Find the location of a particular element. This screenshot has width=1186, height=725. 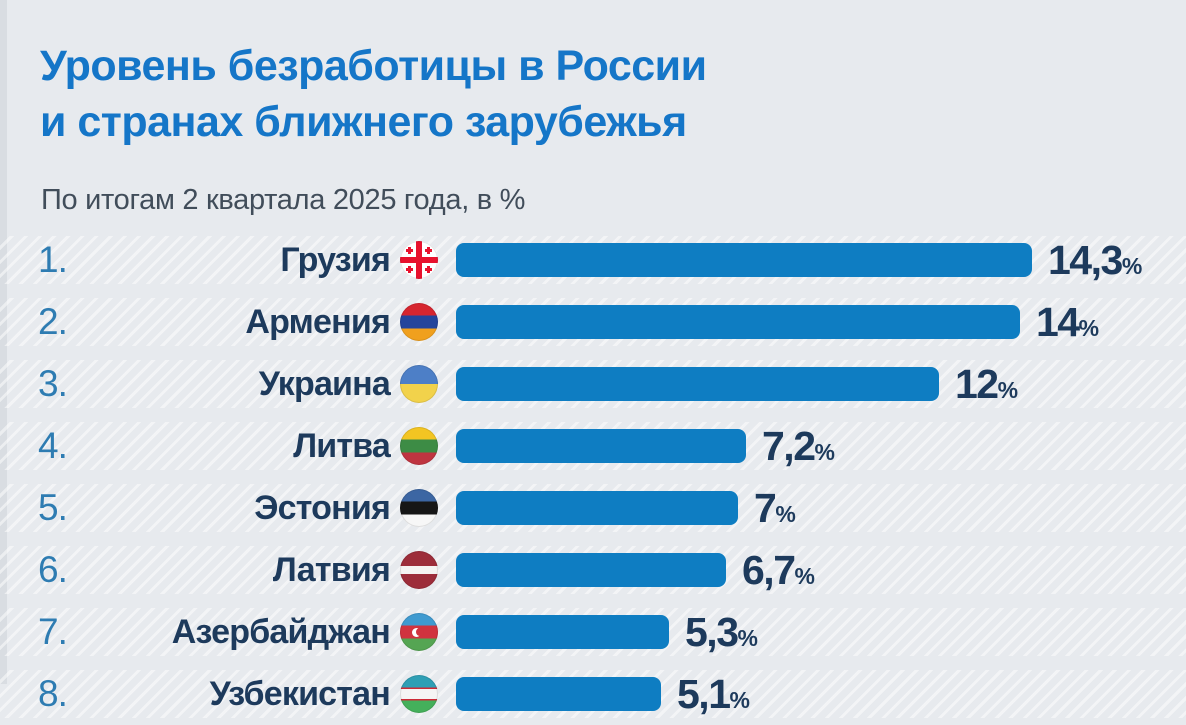

country-label: Эстония is located at coordinates (322, 507).